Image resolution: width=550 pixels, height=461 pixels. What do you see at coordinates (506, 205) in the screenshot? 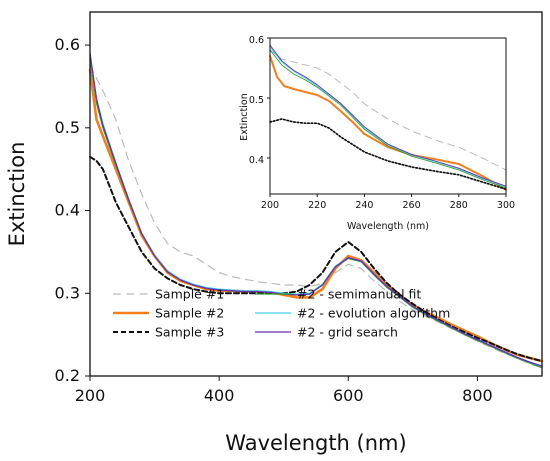
I see `x-tick-label: 300` at bounding box center [506, 205].